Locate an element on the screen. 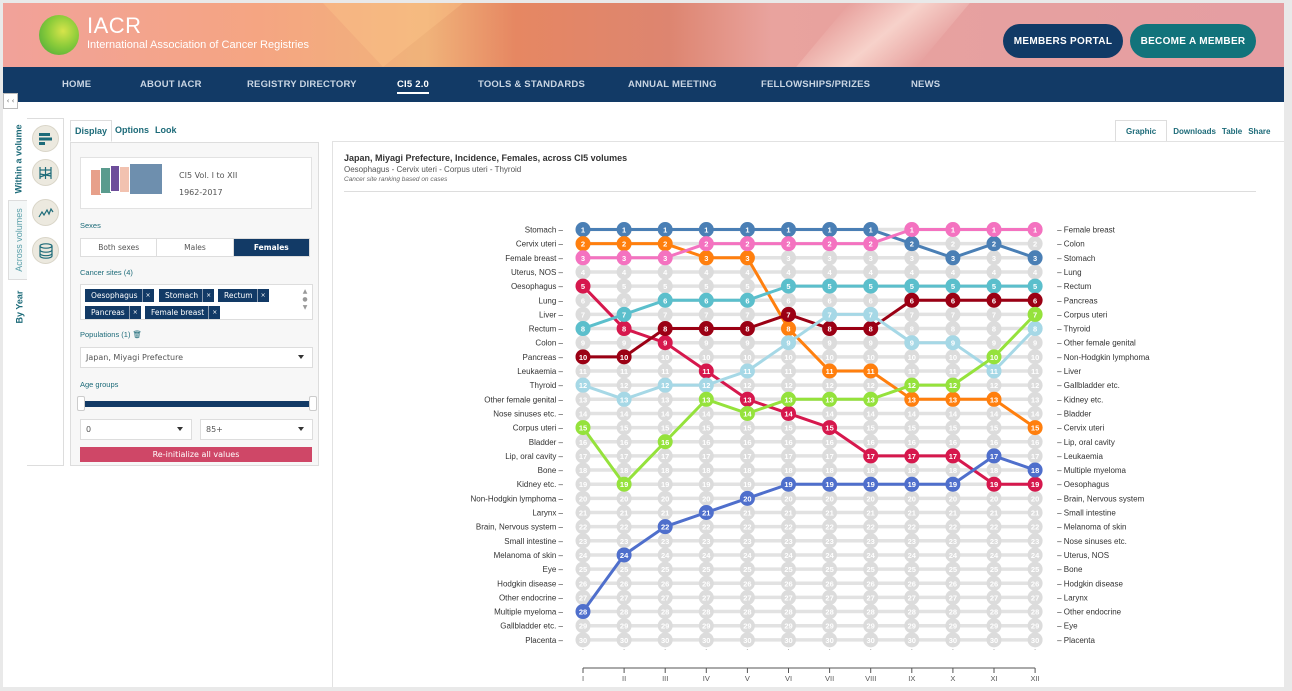  sites-scrollbar: ▲ ● ▼ is located at coordinates (305, 299).